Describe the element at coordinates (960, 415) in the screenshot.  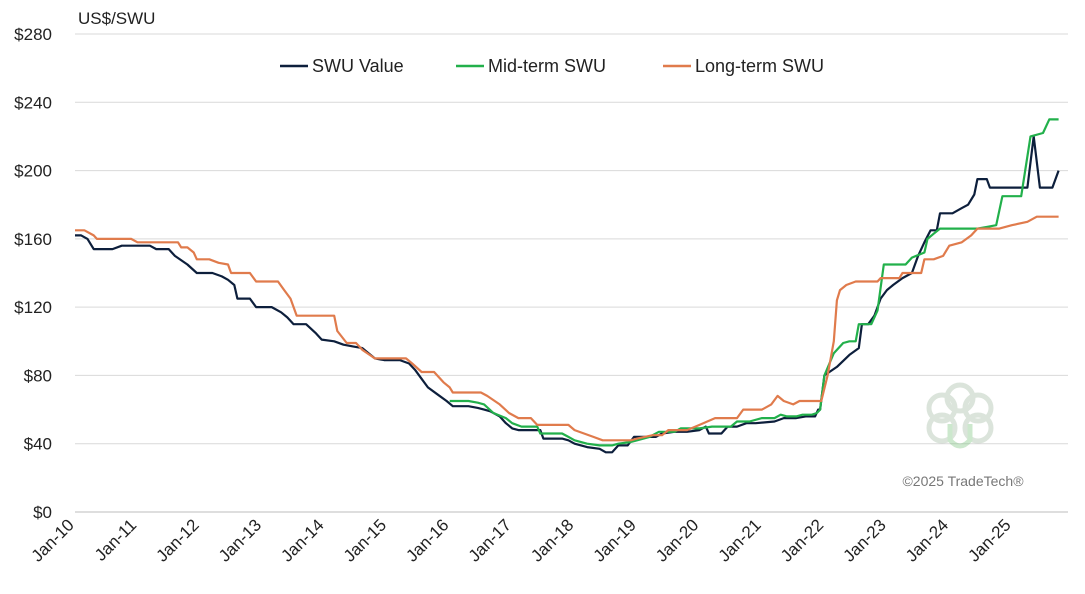
I see `tradetech-logo` at that location.